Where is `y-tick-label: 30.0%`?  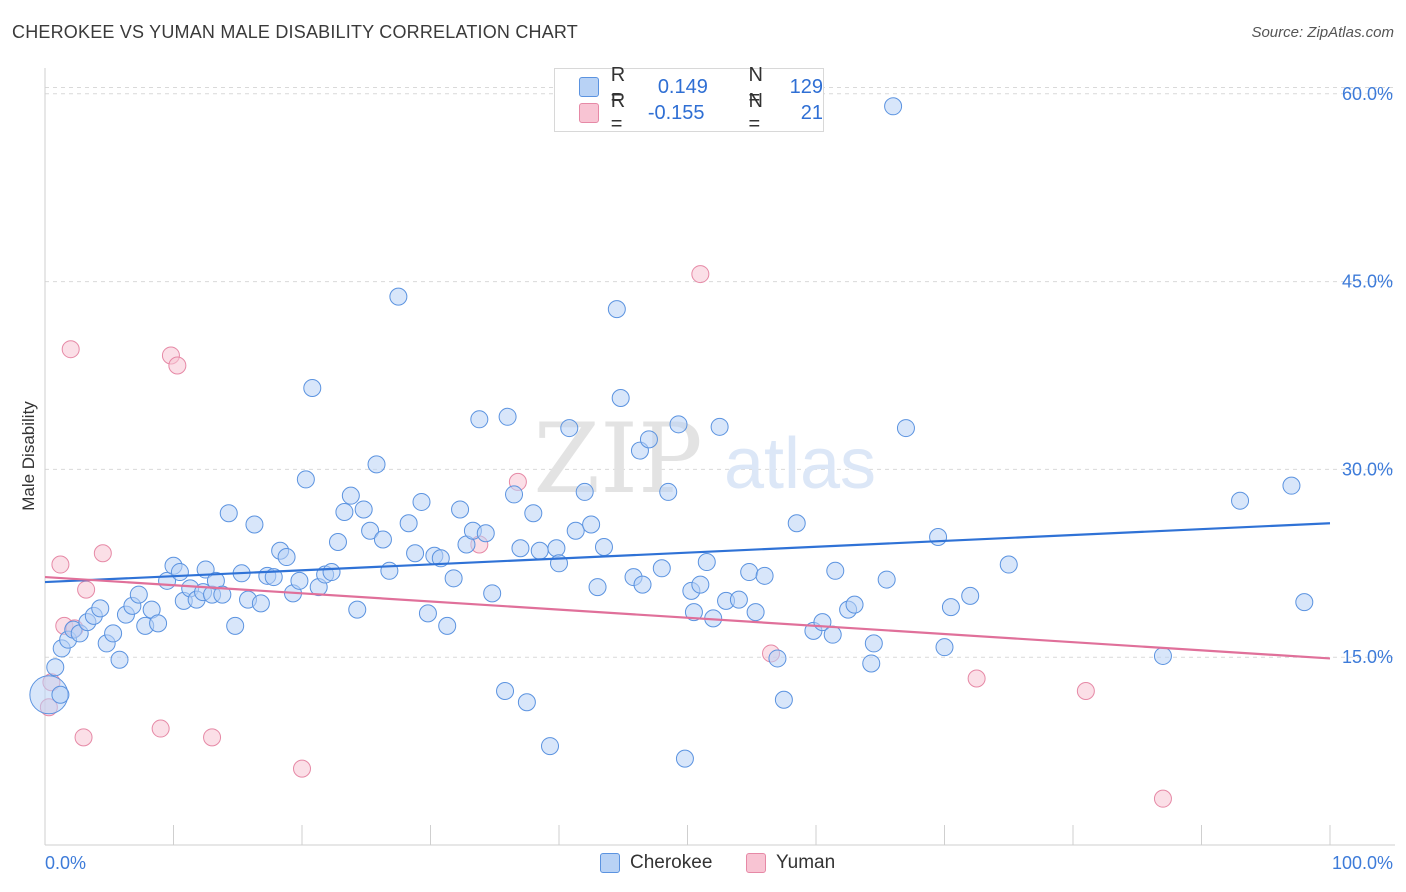
y-tick-label: 30.0% is located at coordinates (1367, 469).